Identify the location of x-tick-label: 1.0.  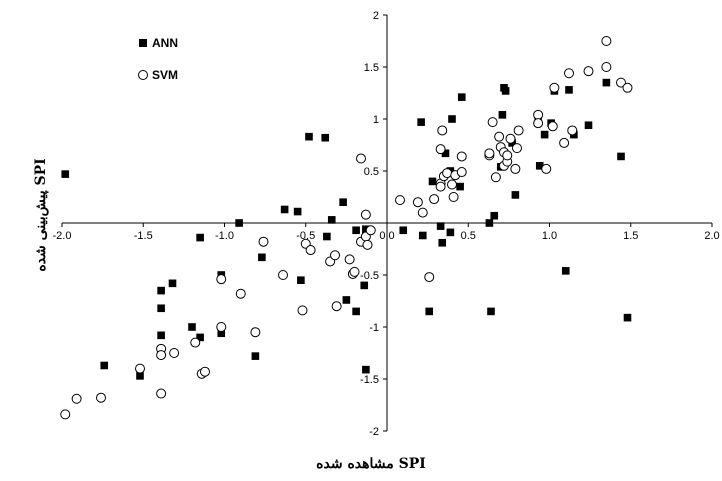
(549, 236).